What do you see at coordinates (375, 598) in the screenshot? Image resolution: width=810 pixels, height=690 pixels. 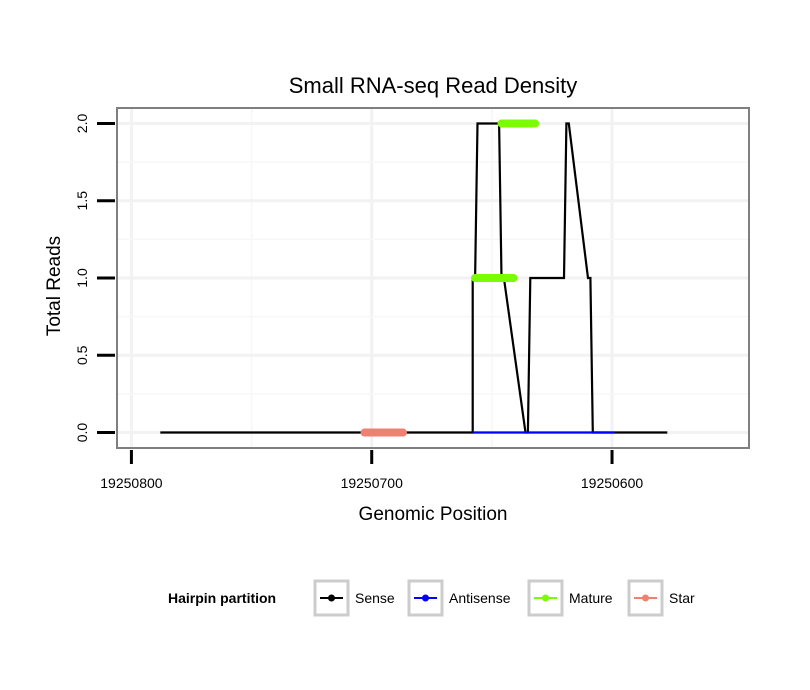 I see `legend-label-sense: Sense` at bounding box center [375, 598].